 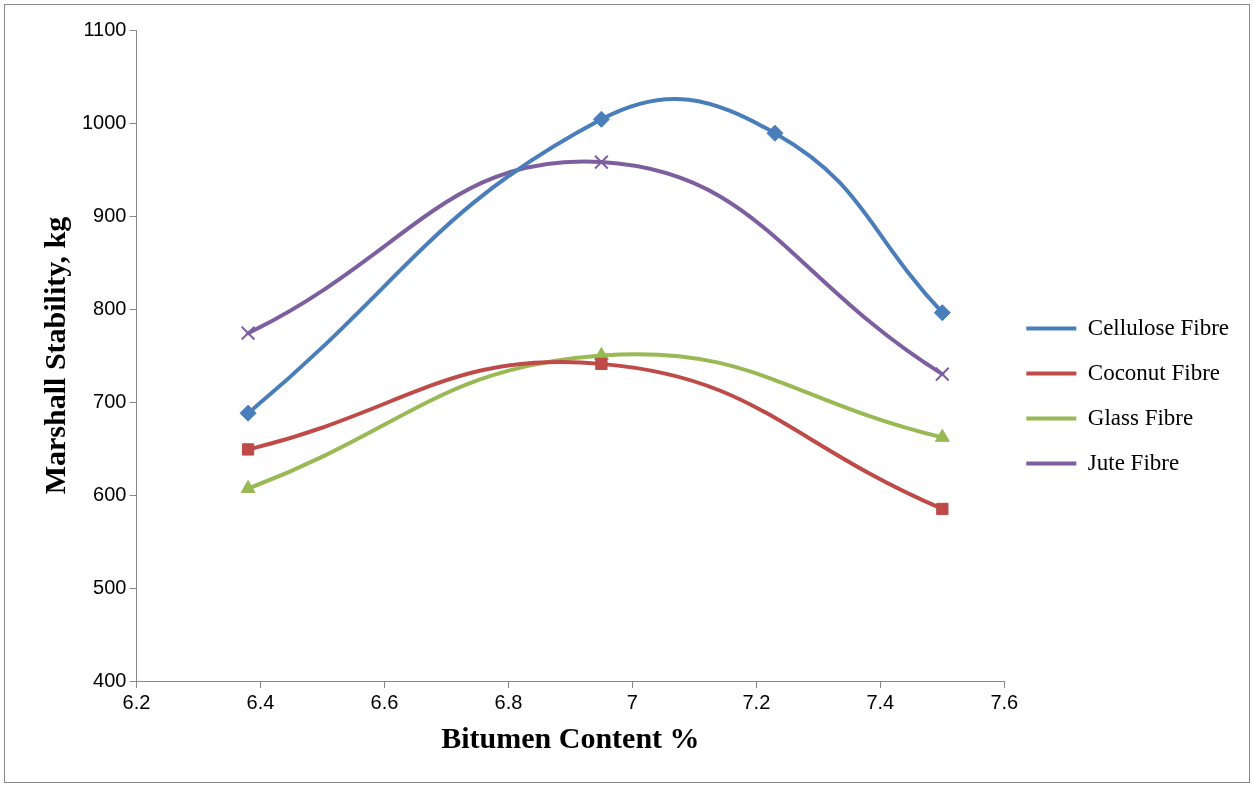 What do you see at coordinates (632, 701) in the screenshot?
I see `x-tick-label: 7` at bounding box center [632, 701].